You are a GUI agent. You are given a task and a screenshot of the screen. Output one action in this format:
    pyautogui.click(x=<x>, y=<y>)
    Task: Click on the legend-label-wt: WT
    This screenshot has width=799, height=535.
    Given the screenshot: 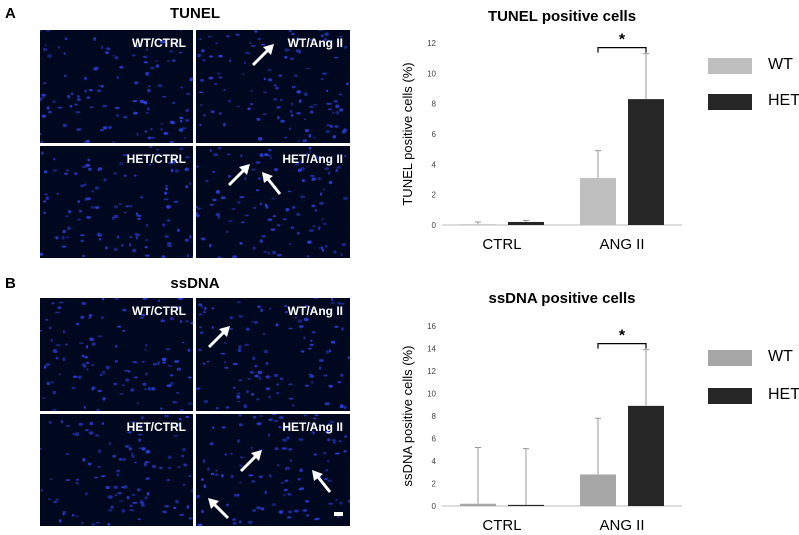 What is the action you would take?
    pyautogui.click(x=780, y=356)
    